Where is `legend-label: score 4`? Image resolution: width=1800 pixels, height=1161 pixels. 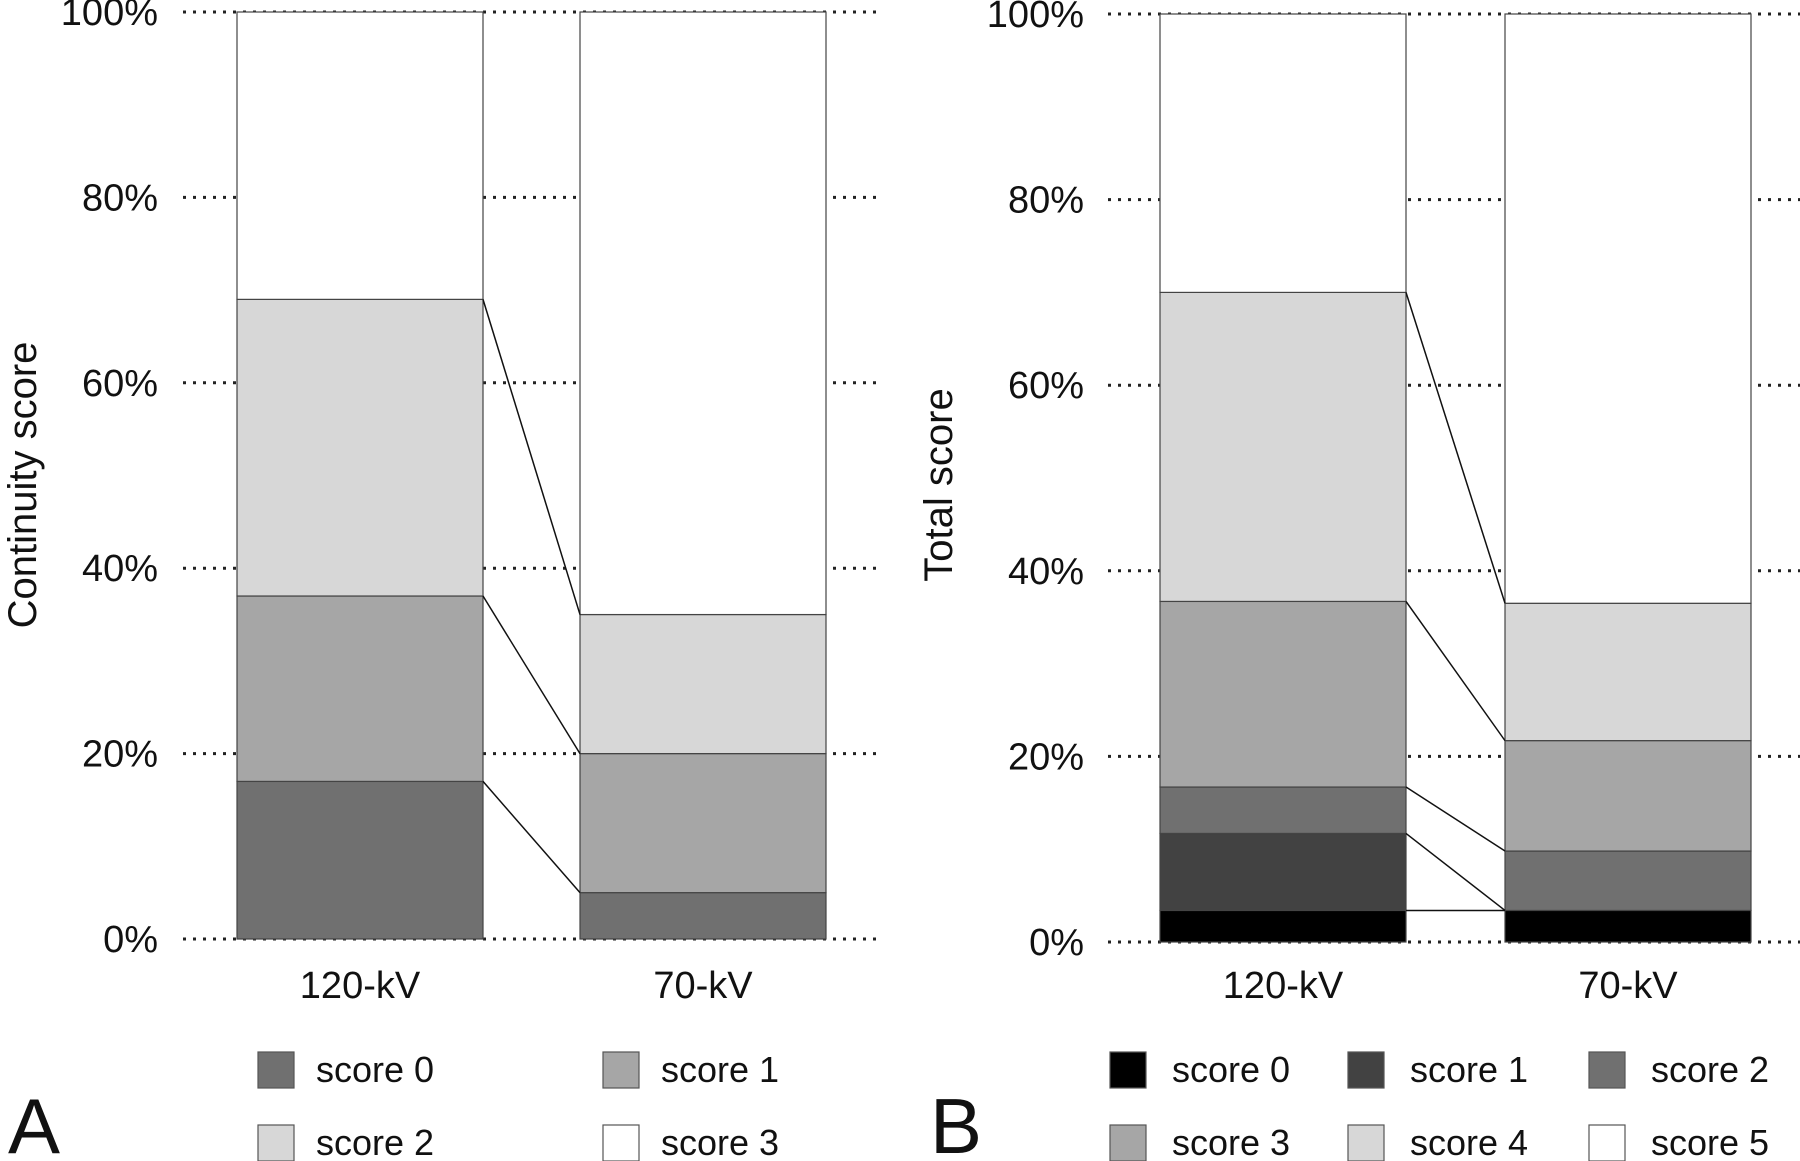
legend-label: score 4 is located at coordinates (1469, 1141).